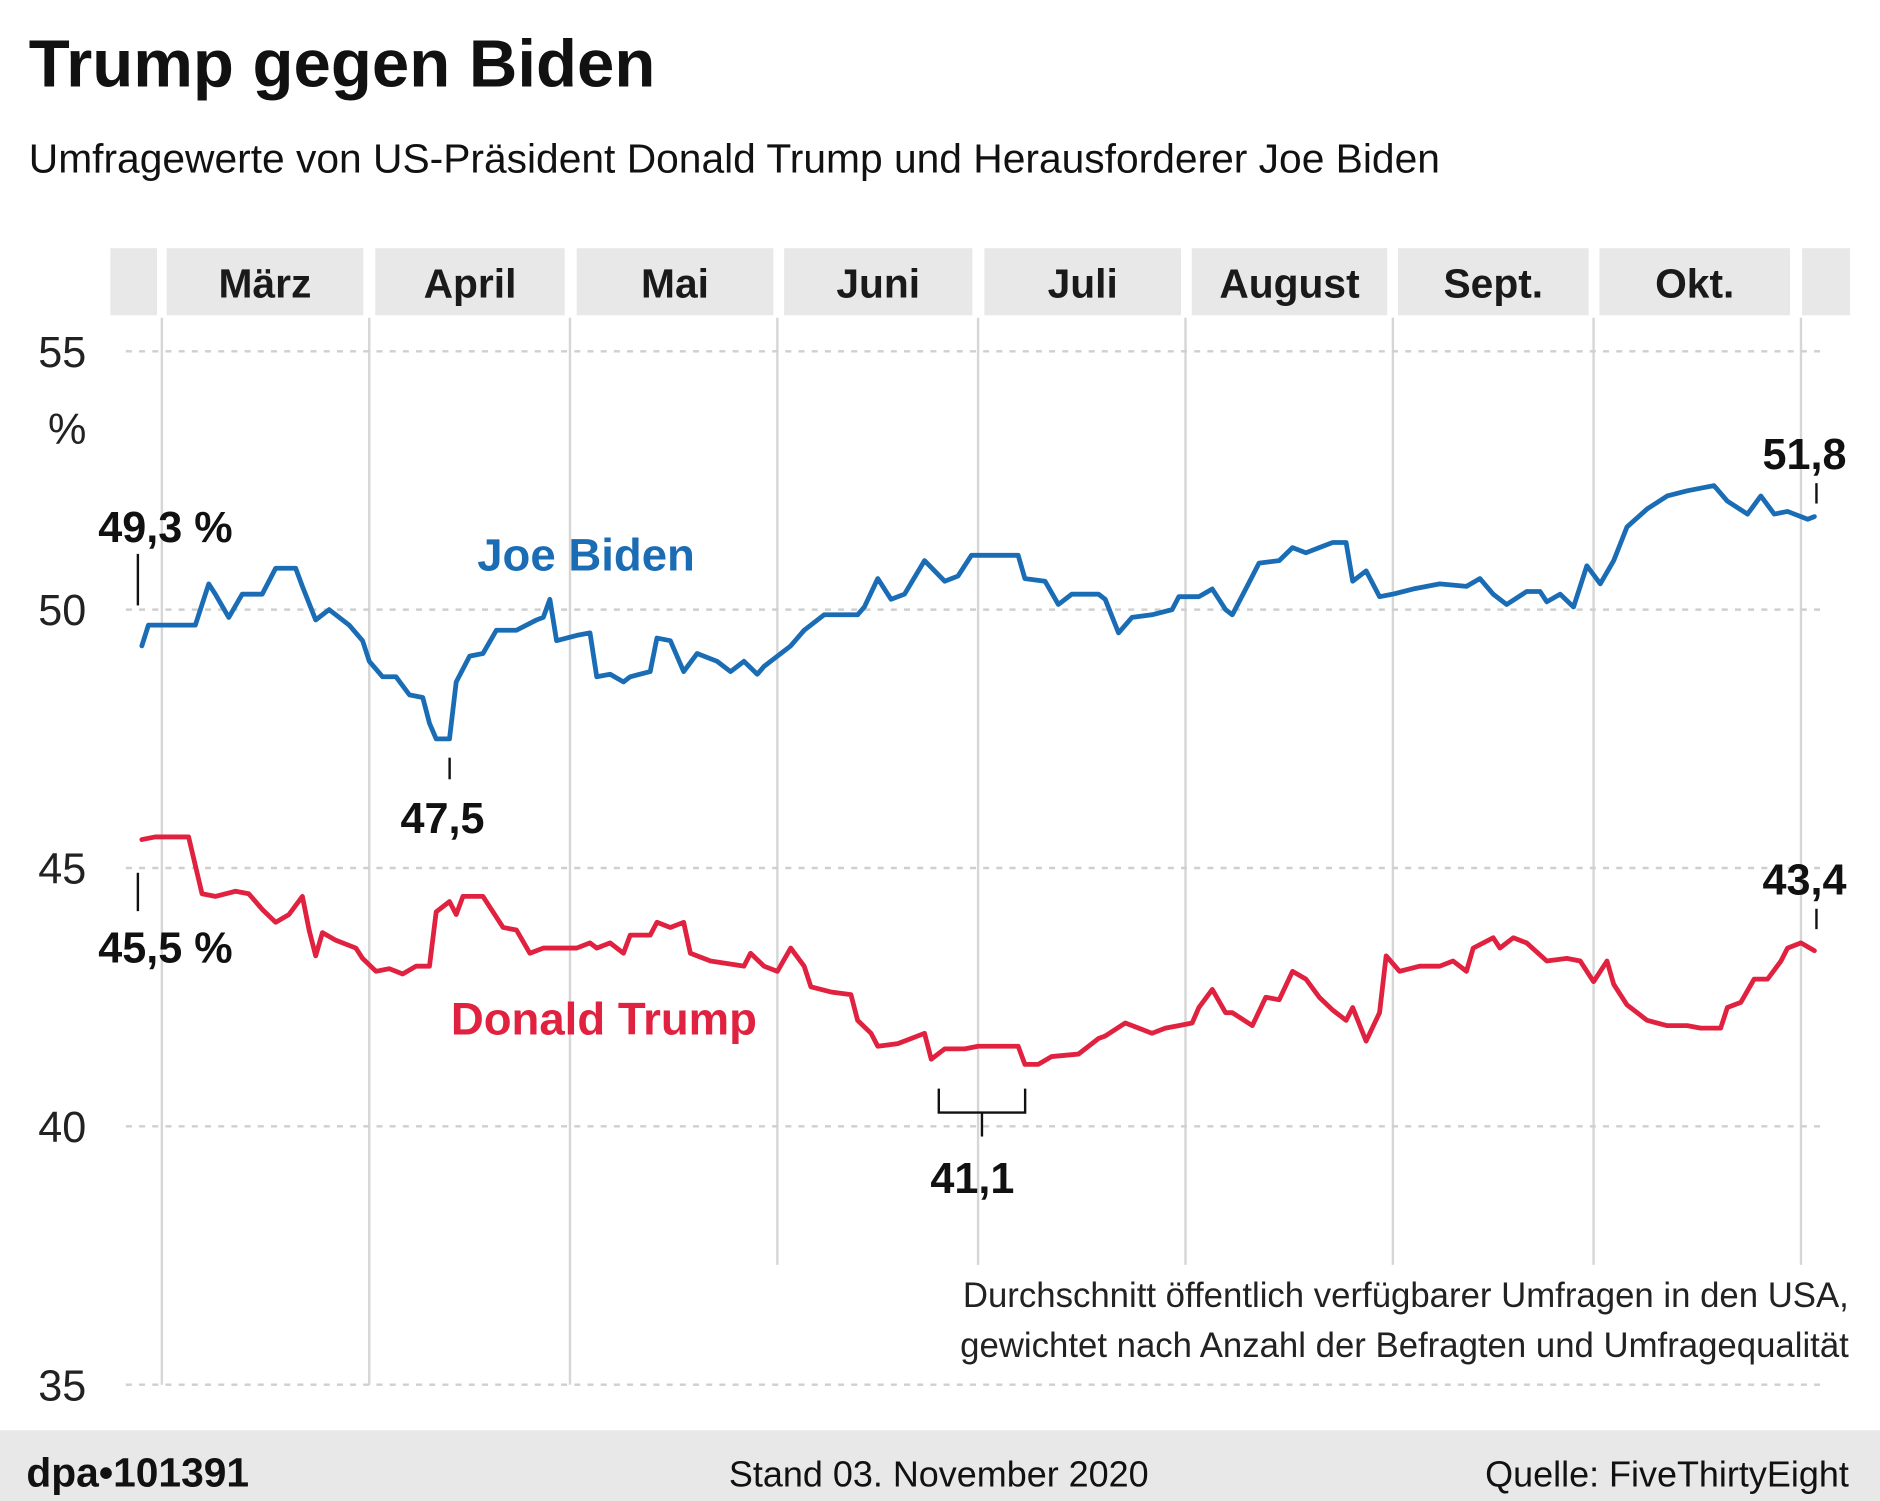 The image size is (1880, 1501). I want to click on month-label: März, so click(265, 283).